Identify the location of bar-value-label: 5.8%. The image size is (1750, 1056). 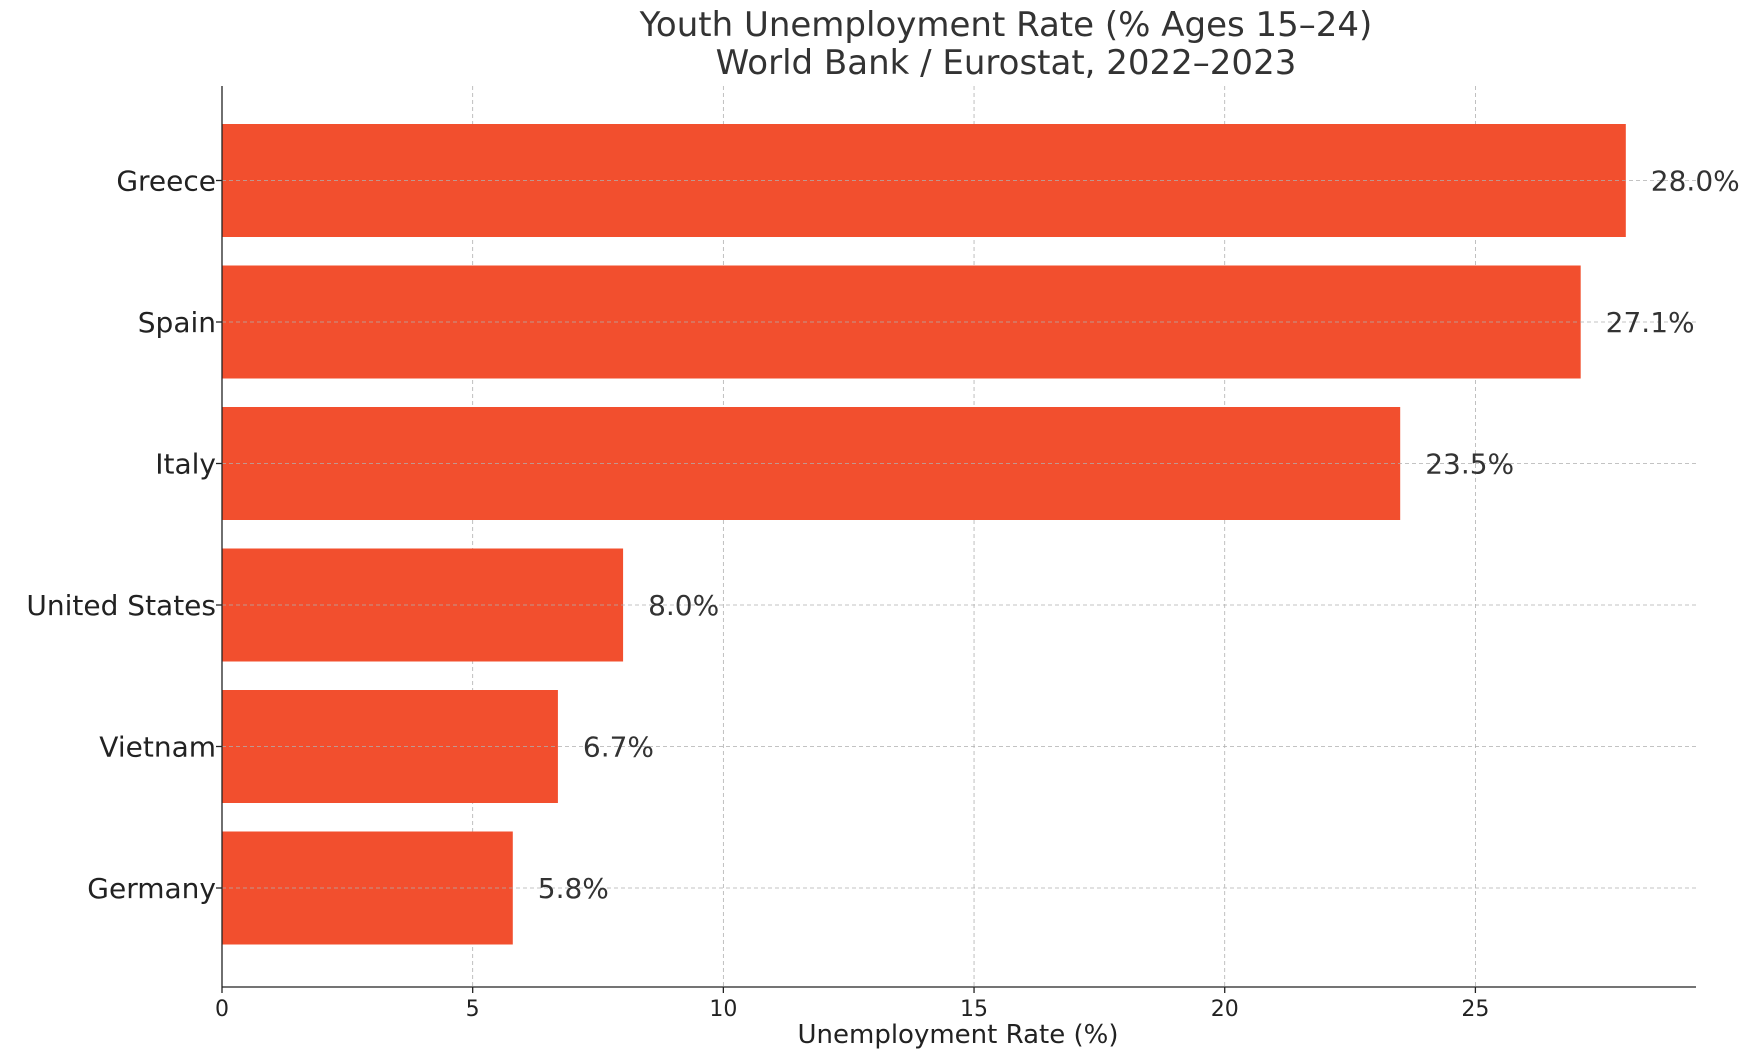
(573, 888).